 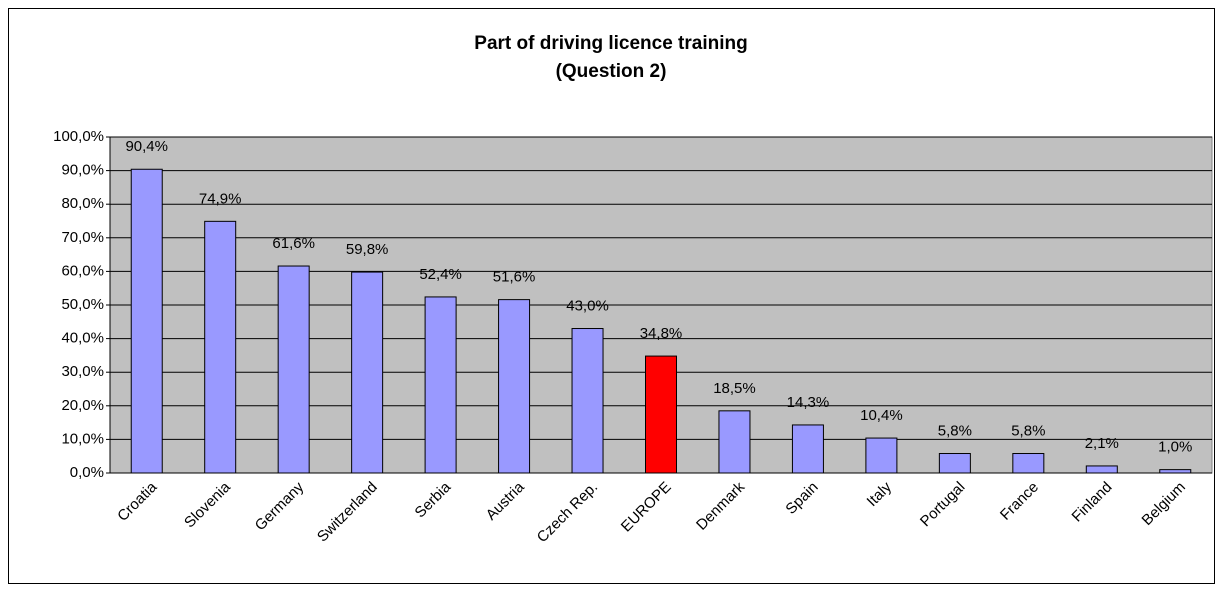 I want to click on data-label: 1,0%, so click(x=1175, y=447).